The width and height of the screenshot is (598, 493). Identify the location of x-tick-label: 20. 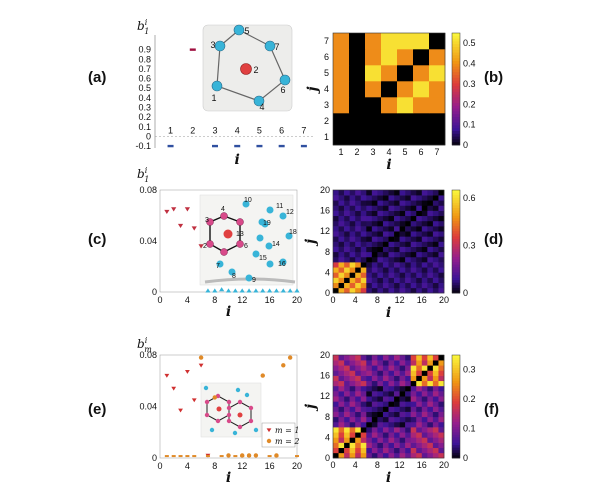
(297, 300).